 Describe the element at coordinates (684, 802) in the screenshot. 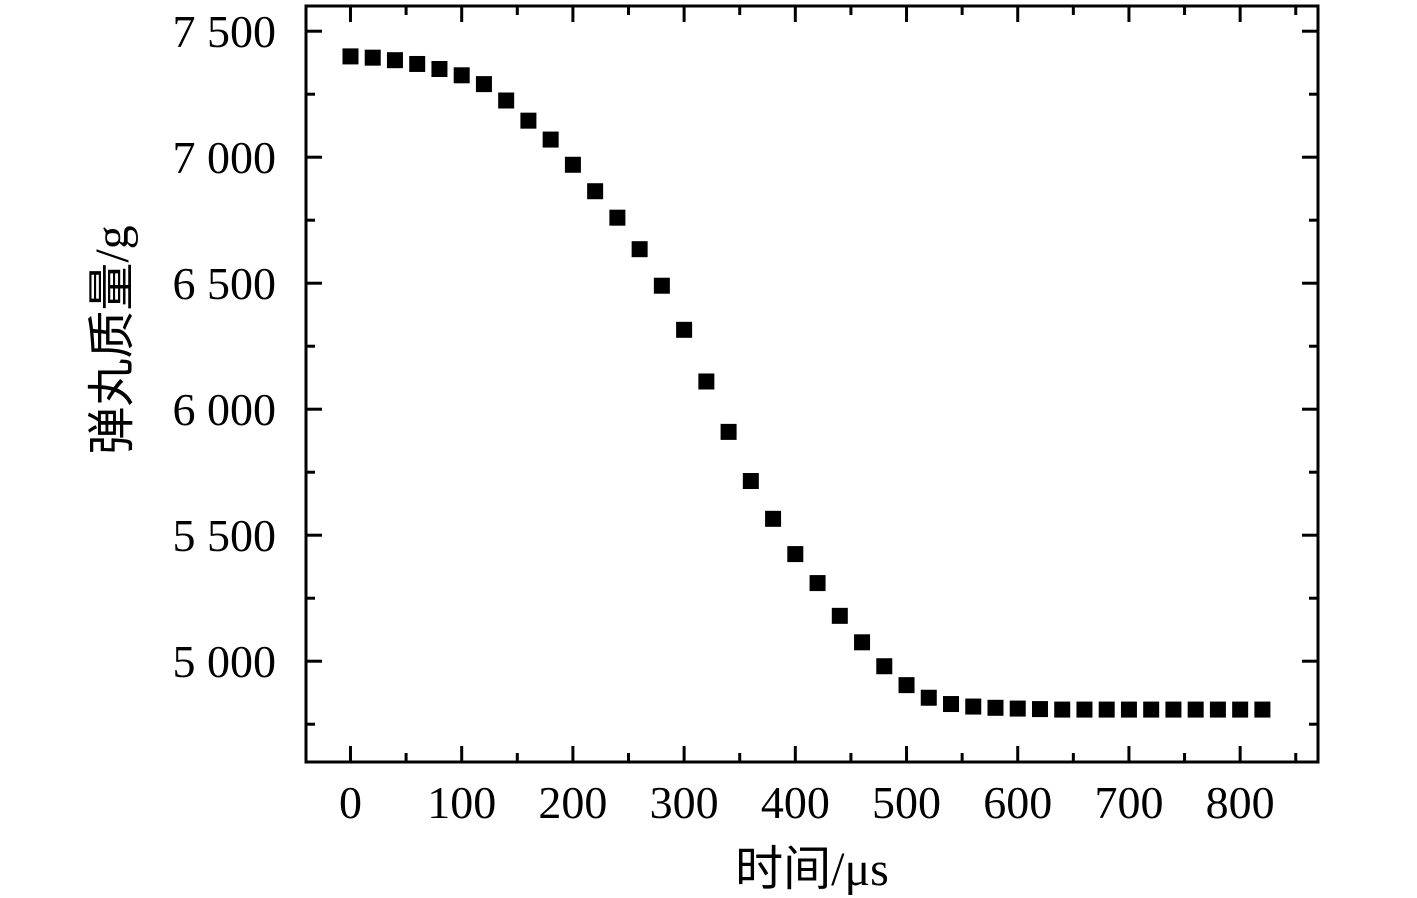

I see `x-tick-label: 300` at that location.